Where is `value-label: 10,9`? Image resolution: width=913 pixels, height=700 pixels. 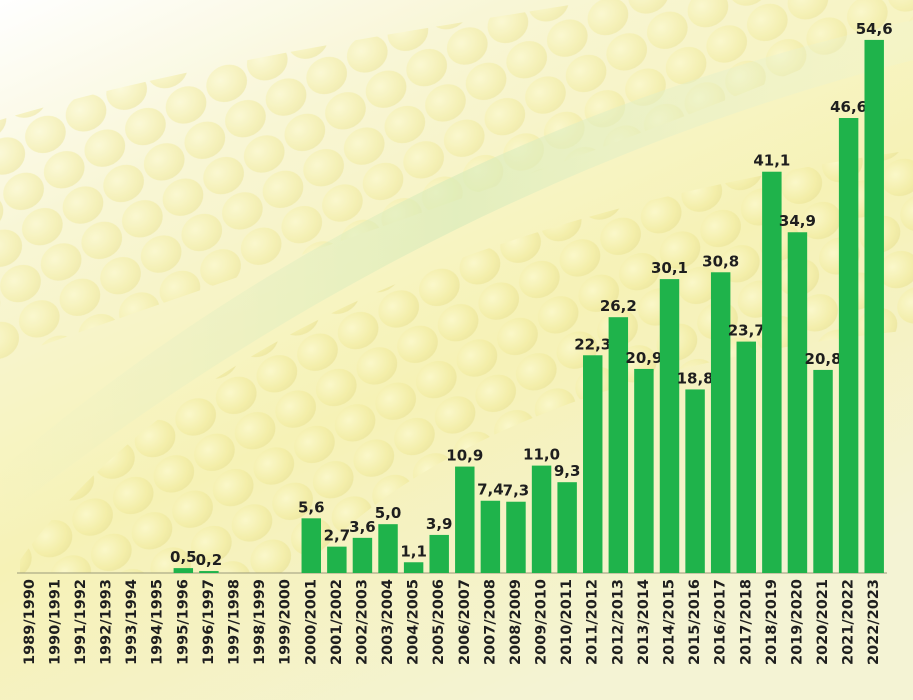 value-label: 10,9 is located at coordinates (464, 456).